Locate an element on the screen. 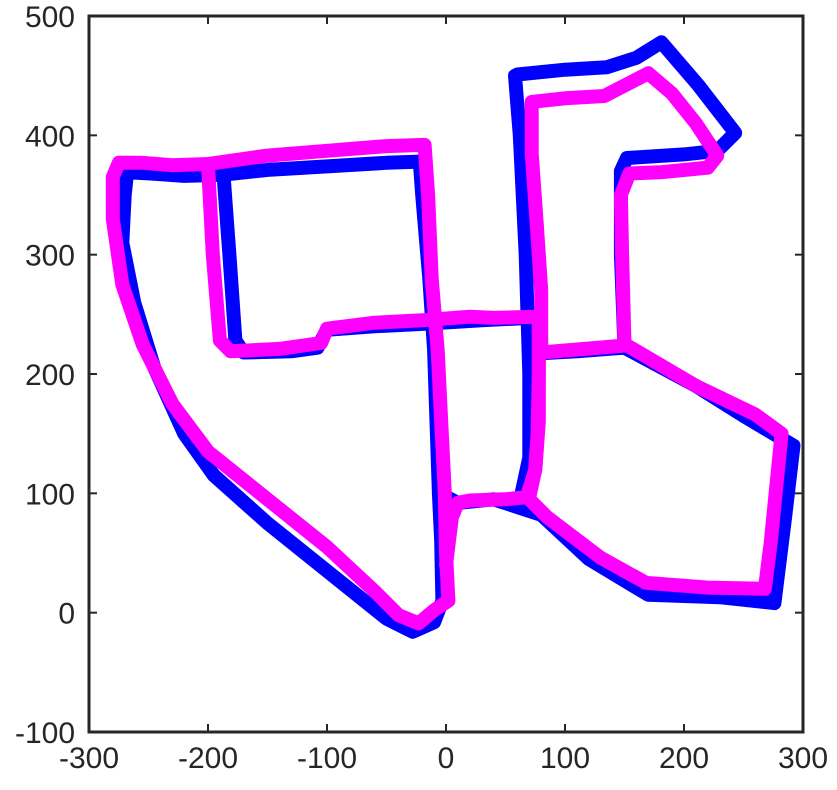 Image resolution: width=837 pixels, height=790 pixels. x-tick-label: 200 is located at coordinates (684, 758).